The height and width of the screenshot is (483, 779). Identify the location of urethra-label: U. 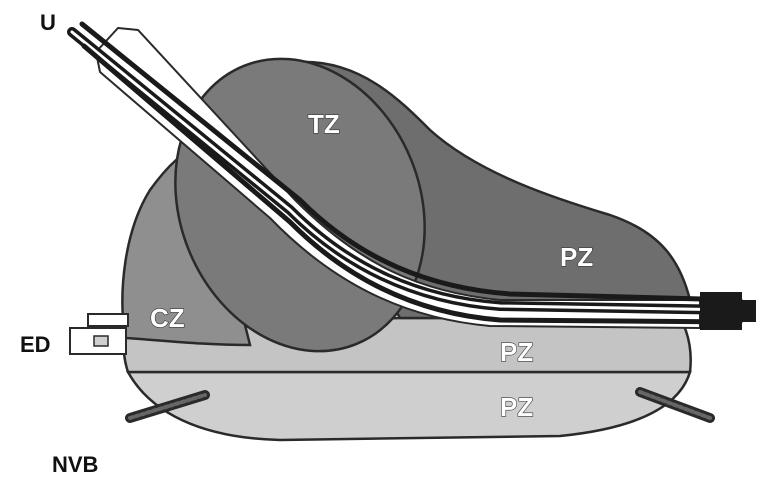
(48, 22).